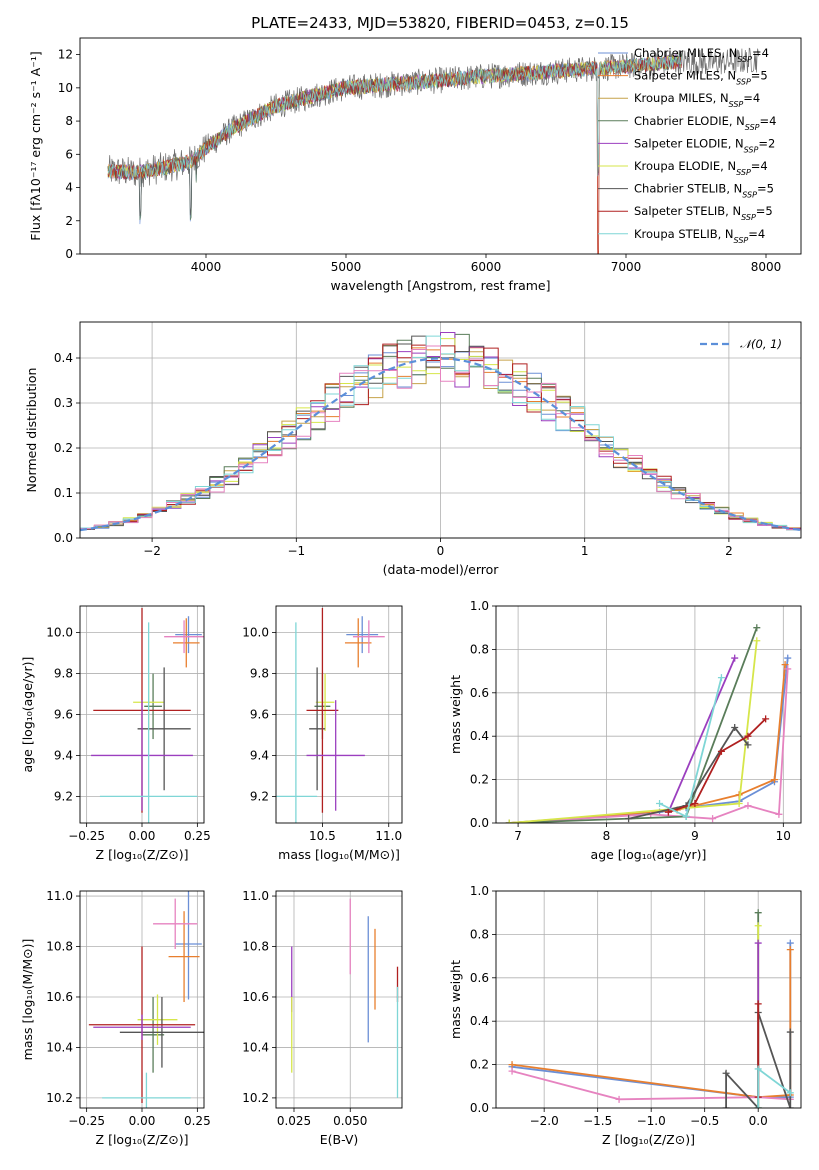  What do you see at coordinates (440, 444) in the screenshot?
I see `normal-curve` at bounding box center [440, 444].